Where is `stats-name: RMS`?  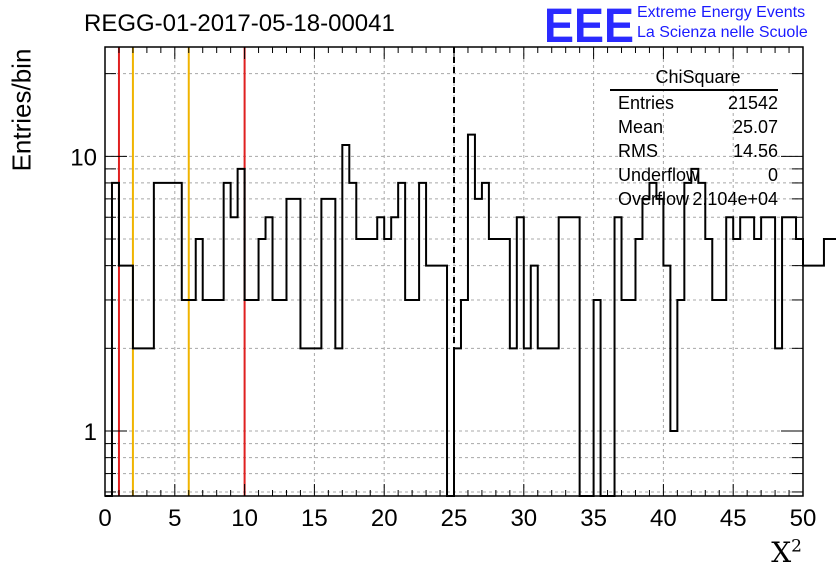 stats-name: RMS is located at coordinates (638, 151).